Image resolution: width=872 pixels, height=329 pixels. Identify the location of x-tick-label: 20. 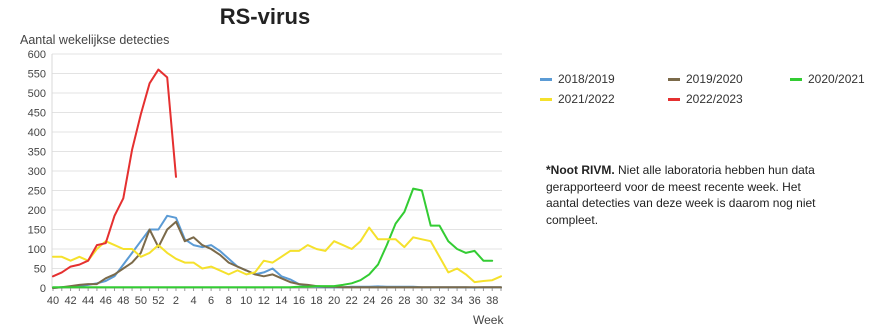
(334, 301).